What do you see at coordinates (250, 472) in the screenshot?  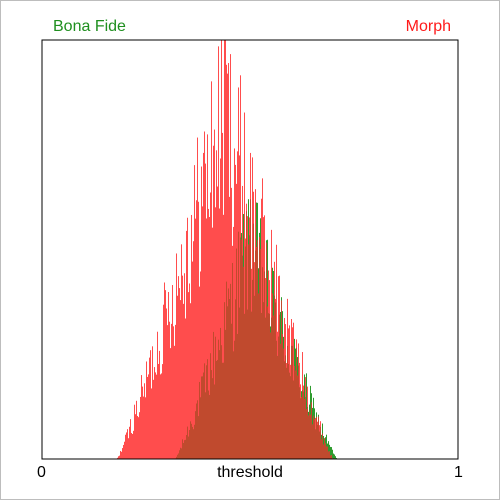 I see `x-axis-label: threshold` at bounding box center [250, 472].